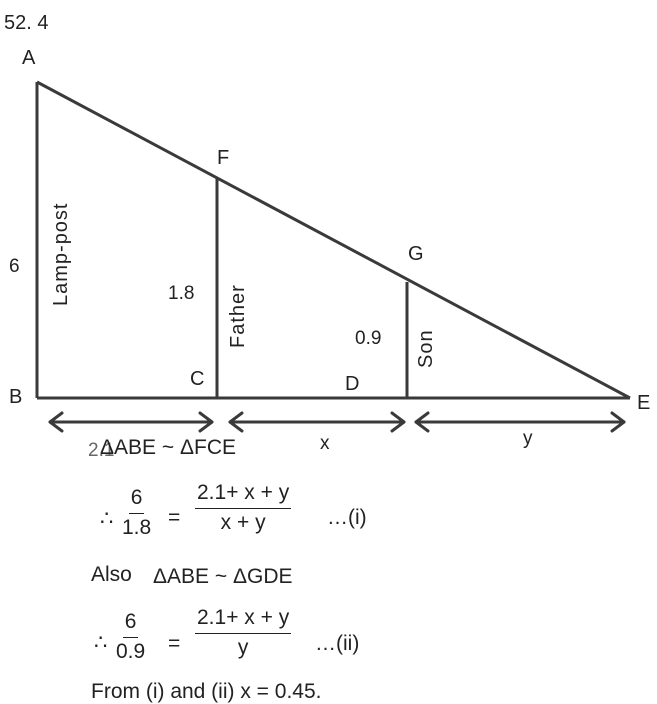 The height and width of the screenshot is (704, 657). I want to click on arrowhead-bc-right, so click(206, 422).